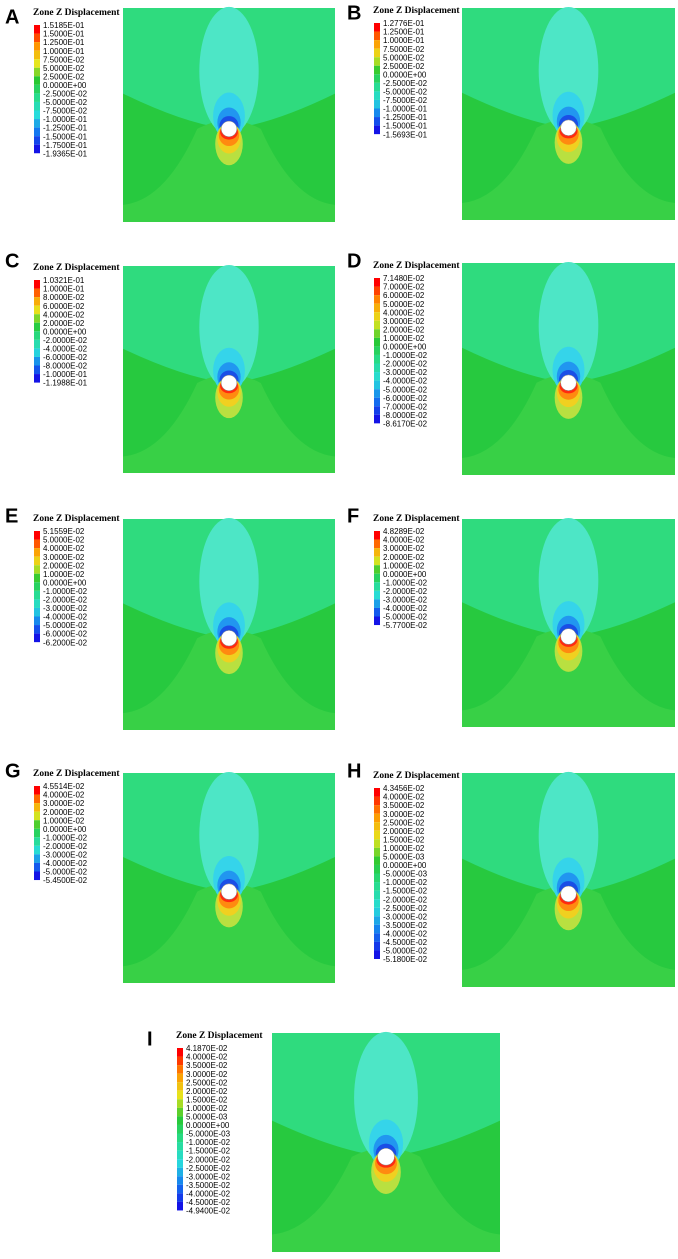 The width and height of the screenshot is (678, 1259). I want to click on legend-value: 7.1480E-02, so click(404, 278).